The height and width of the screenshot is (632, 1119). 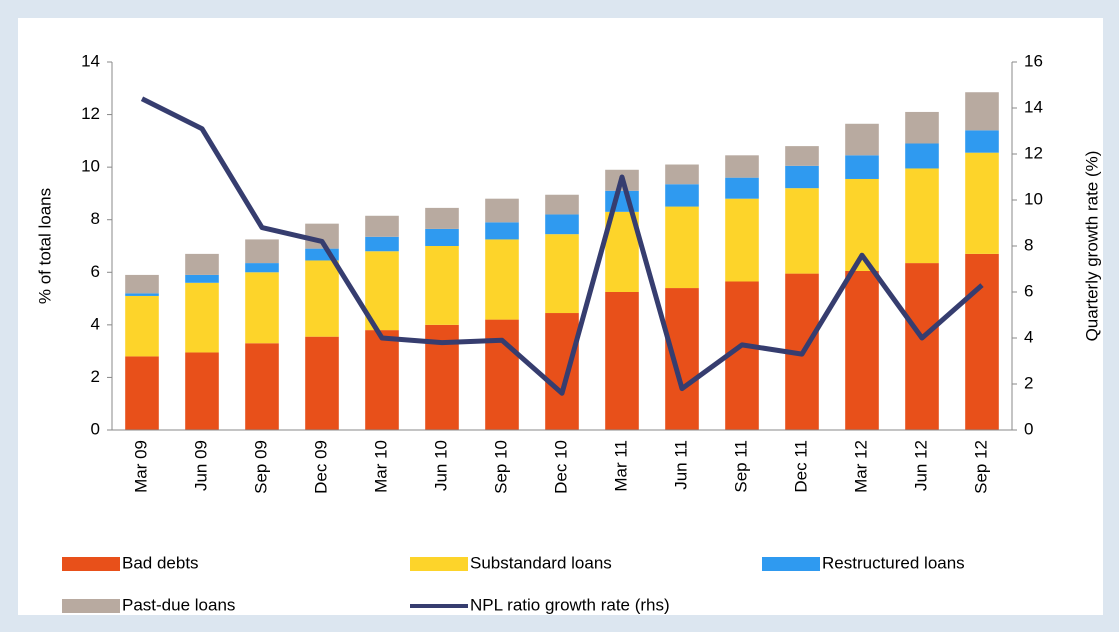 I want to click on y2-axis-title: Quarterly growth rate (%), so click(x=1091, y=246).